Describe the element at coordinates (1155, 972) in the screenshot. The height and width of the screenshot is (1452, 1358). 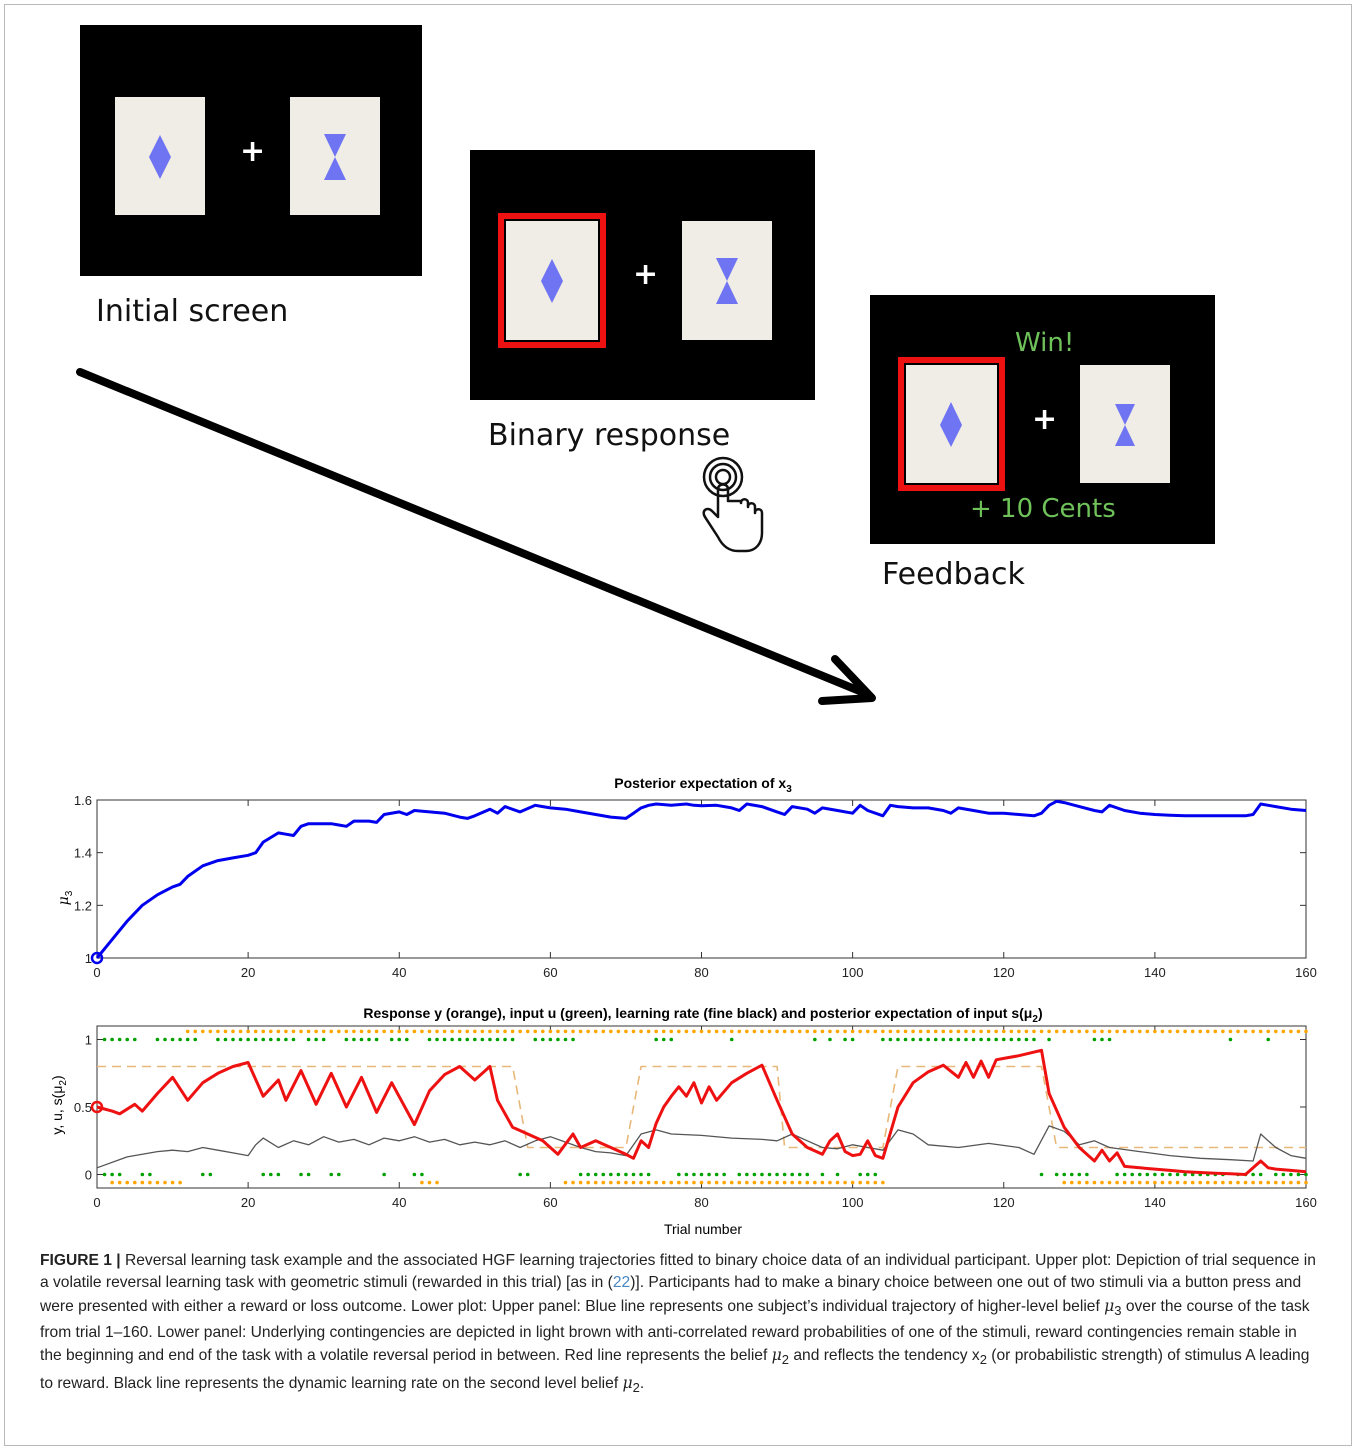
I see `x-tick-label: 140` at that location.